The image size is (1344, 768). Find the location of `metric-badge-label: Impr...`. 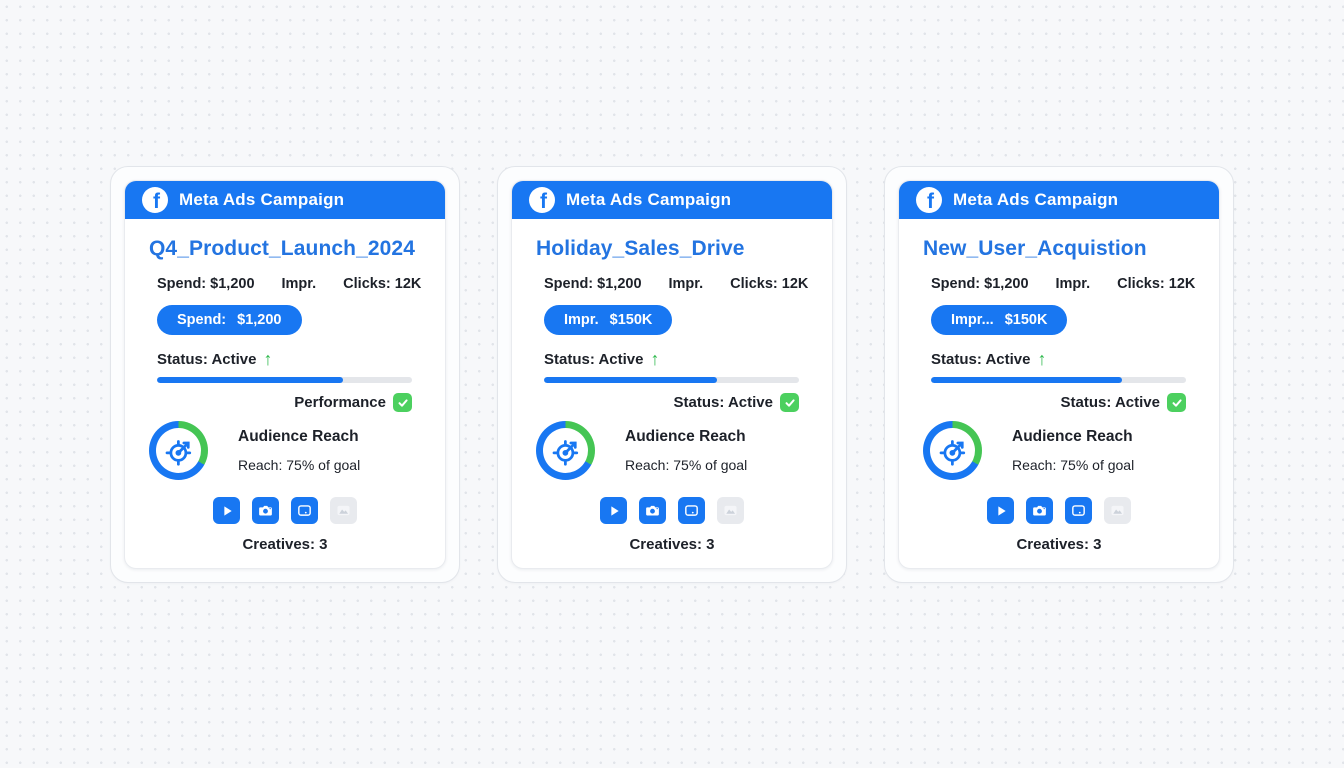

metric-badge-label: Impr... is located at coordinates (972, 320).